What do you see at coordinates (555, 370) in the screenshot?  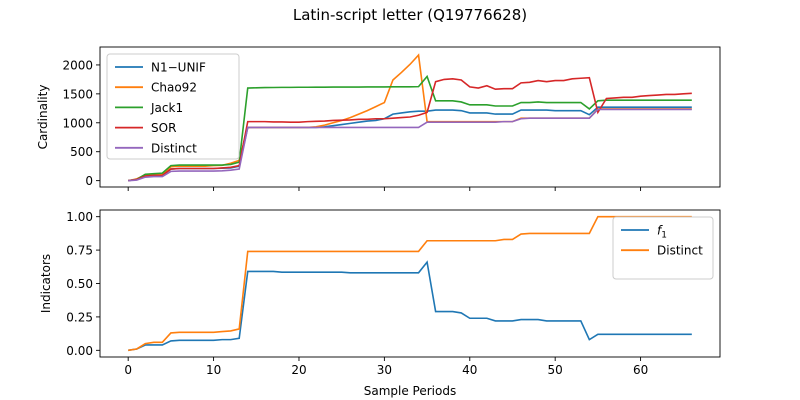 I see `x-tick-label: 50` at bounding box center [555, 370].